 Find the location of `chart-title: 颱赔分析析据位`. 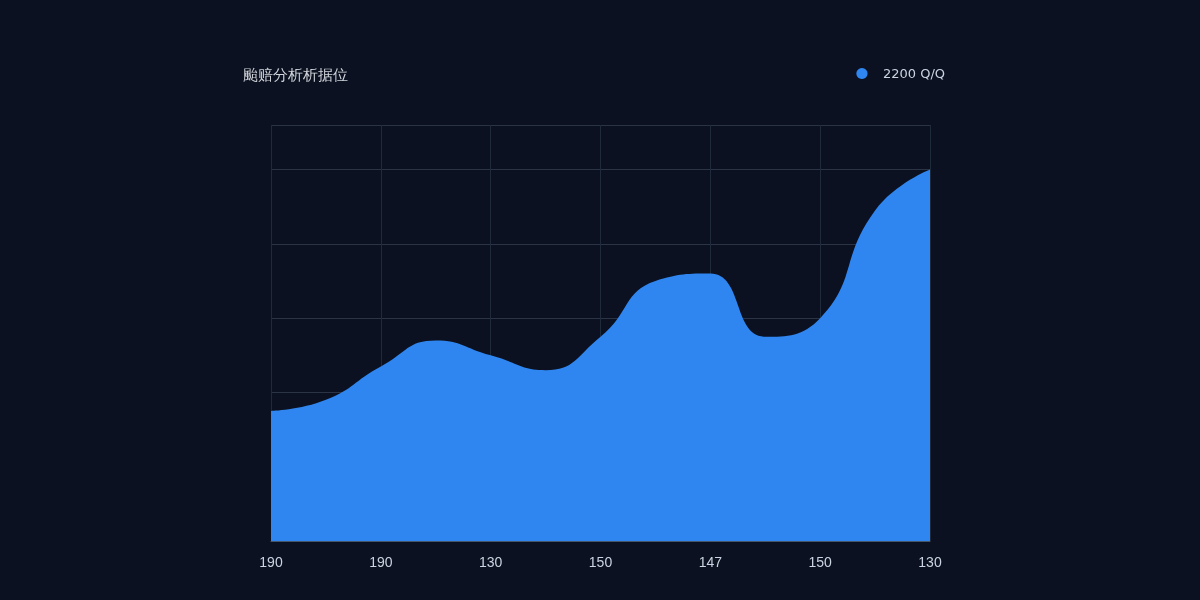

chart-title: 颱赔分析析据位 is located at coordinates (295, 74).